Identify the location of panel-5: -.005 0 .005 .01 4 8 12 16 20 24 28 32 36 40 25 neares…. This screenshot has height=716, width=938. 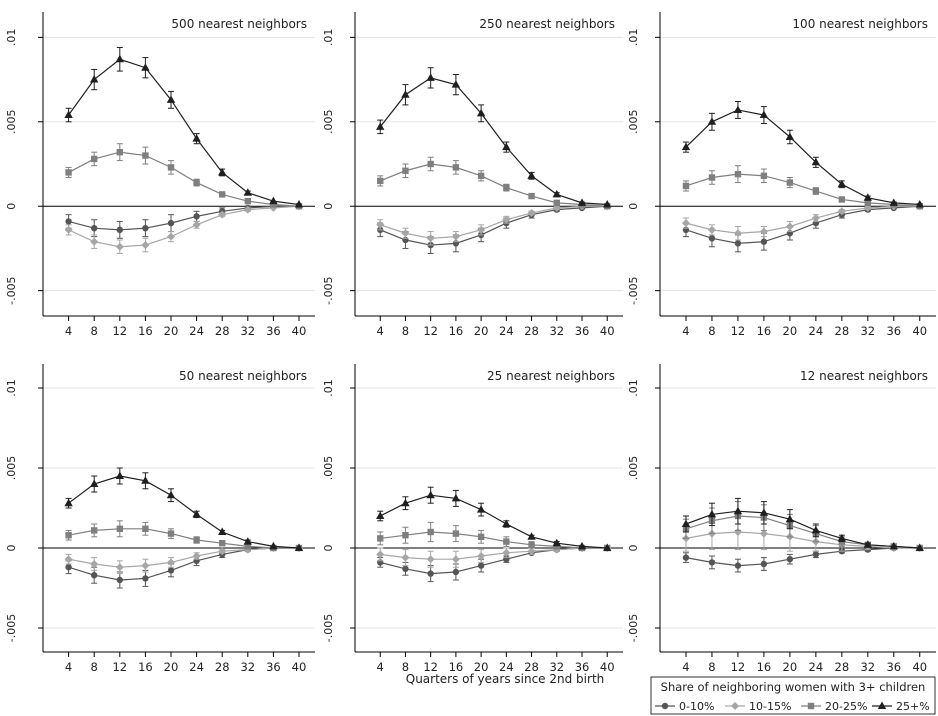
(472, 519).